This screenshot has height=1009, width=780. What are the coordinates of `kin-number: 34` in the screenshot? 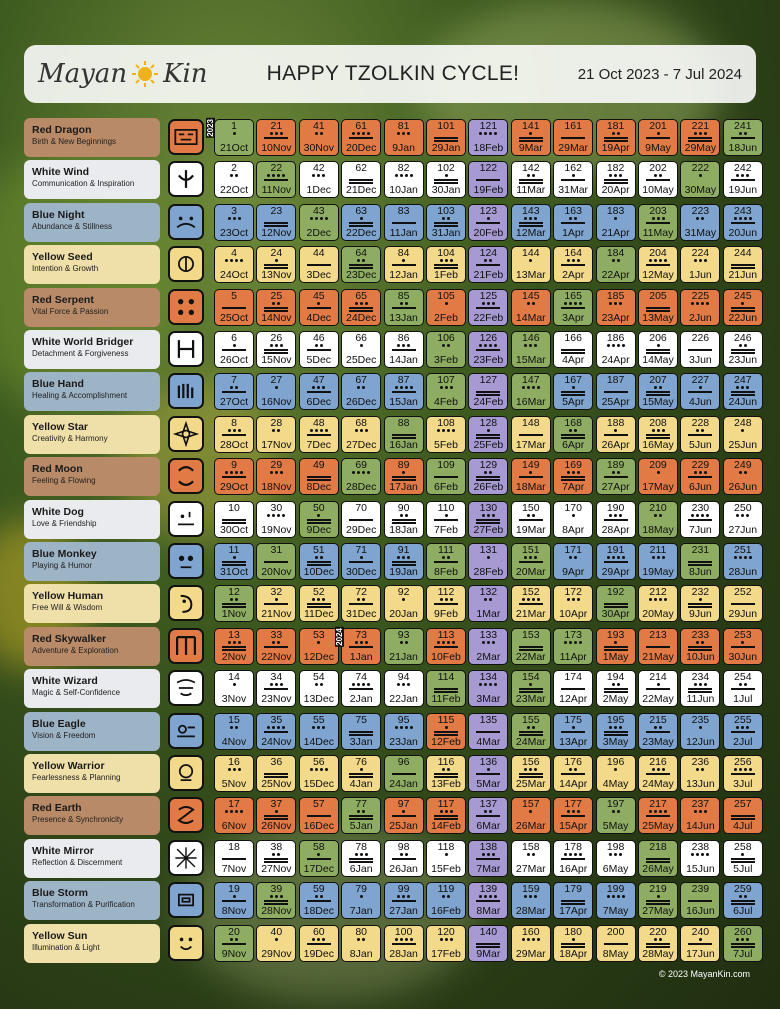 It's located at (276, 677).